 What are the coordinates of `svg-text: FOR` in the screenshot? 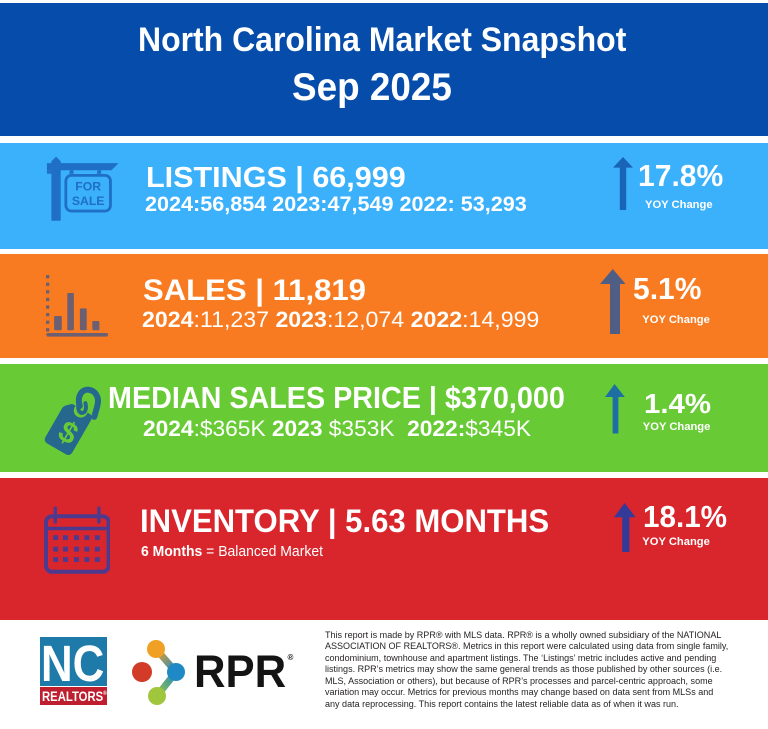 It's located at (88, 187).